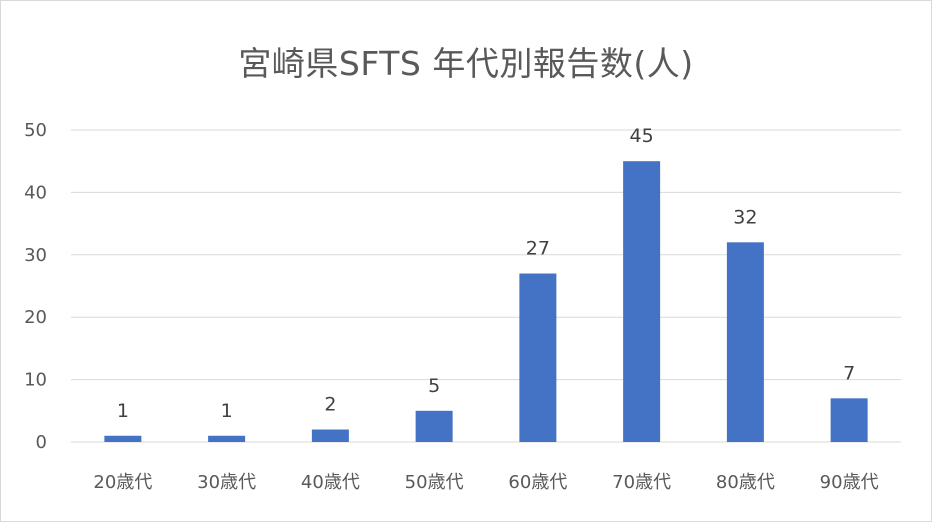 This screenshot has width=932, height=522. I want to click on data-label: 5, so click(434, 386).